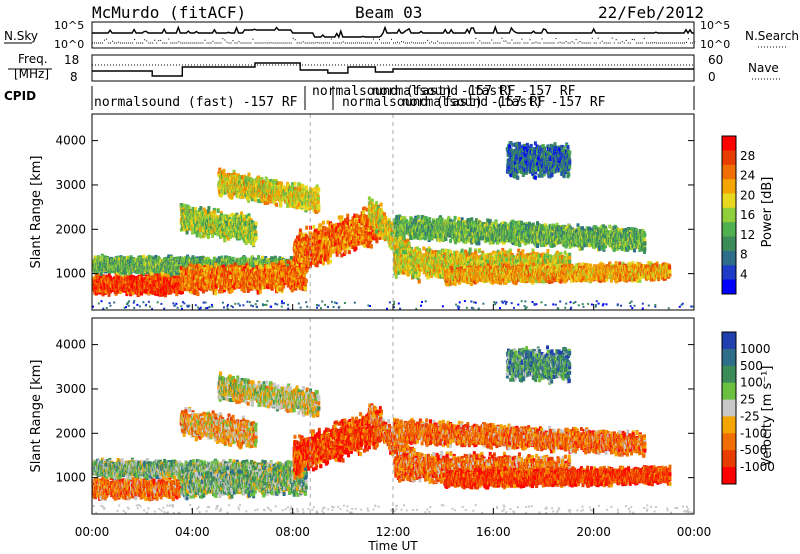 The image size is (800, 554). Describe the element at coordinates (196, 102) in the screenshot. I see `cpid-entry-1: normalsound (fast) -157 RF` at that location.